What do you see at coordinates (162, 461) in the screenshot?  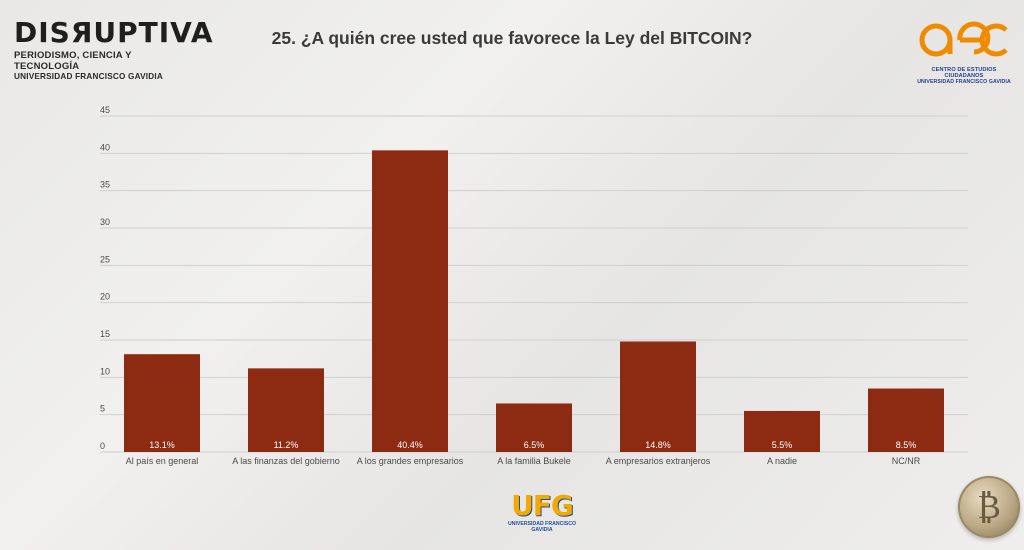 I see `x-tick-label: Al país en general` at bounding box center [162, 461].